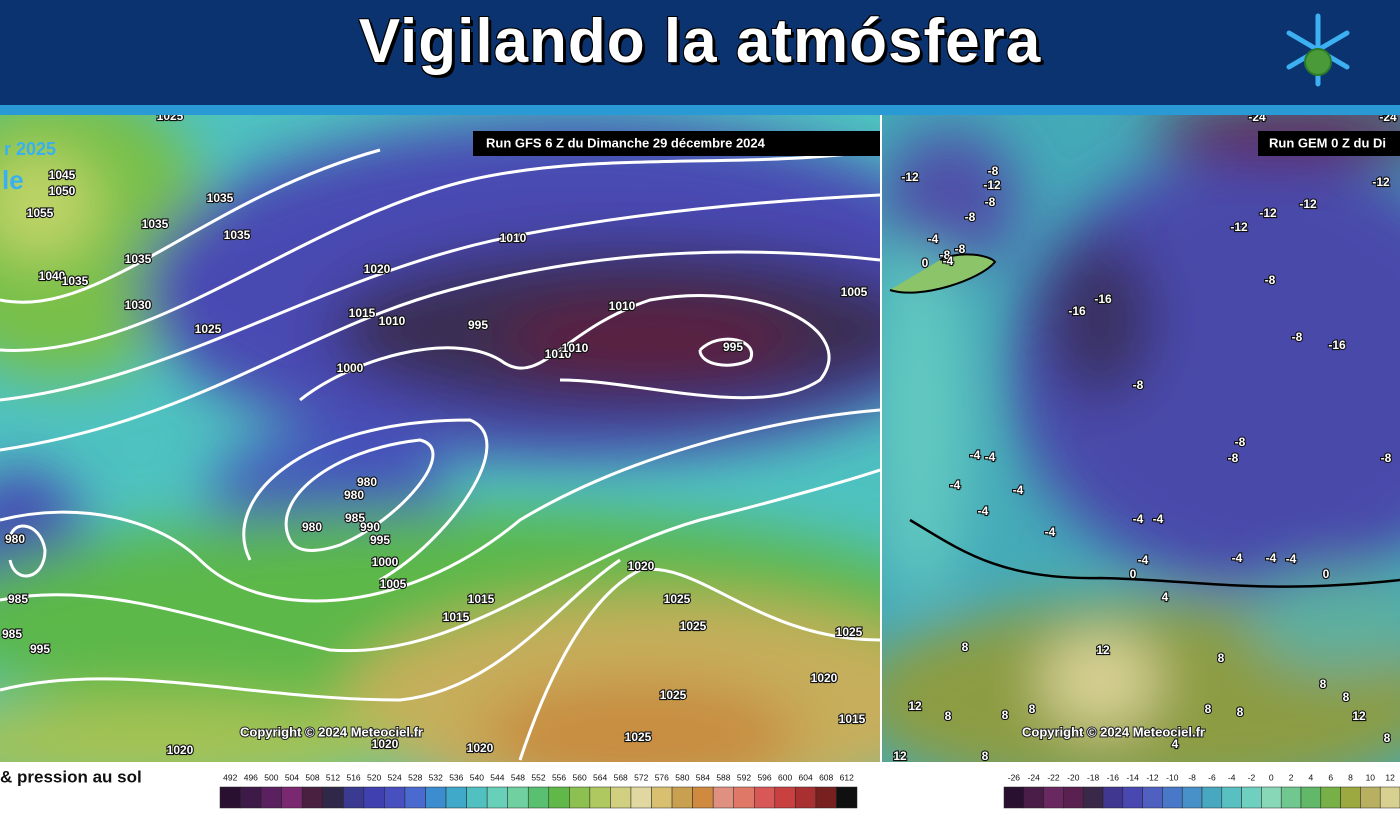  Describe the element at coordinates (497, 777) in the screenshot. I see `colorbar-tick-label: 544` at that location.